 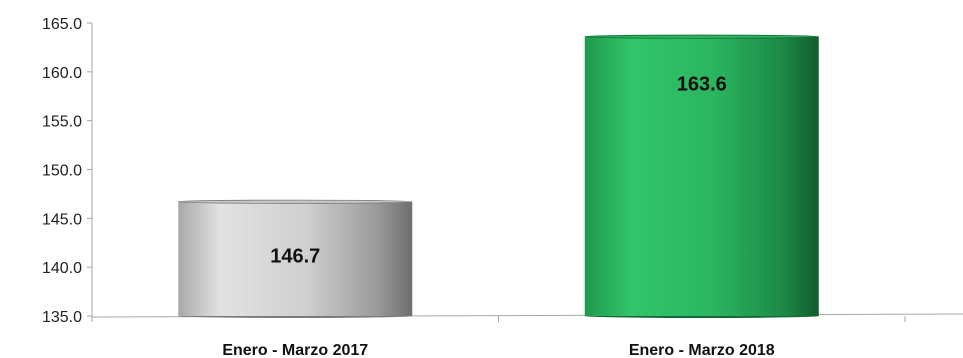 I want to click on y-tick-label: 150.0, so click(x=62, y=171).